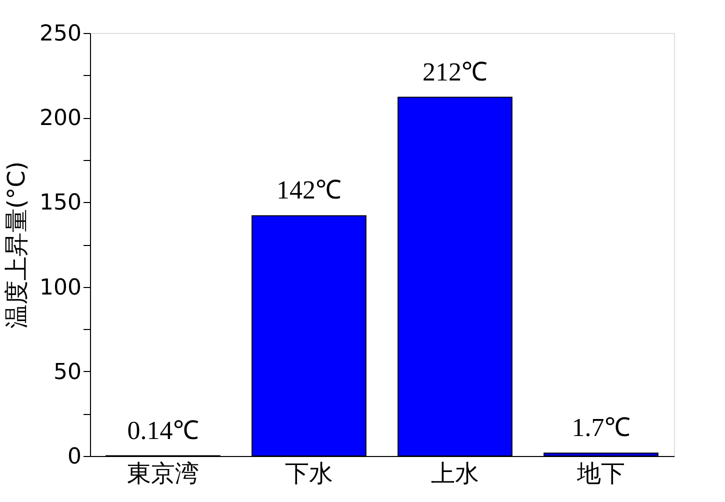 This screenshot has height=502, width=725. Describe the element at coordinates (600, 474) in the screenshot. I see `x-tick-label: 地下` at that location.